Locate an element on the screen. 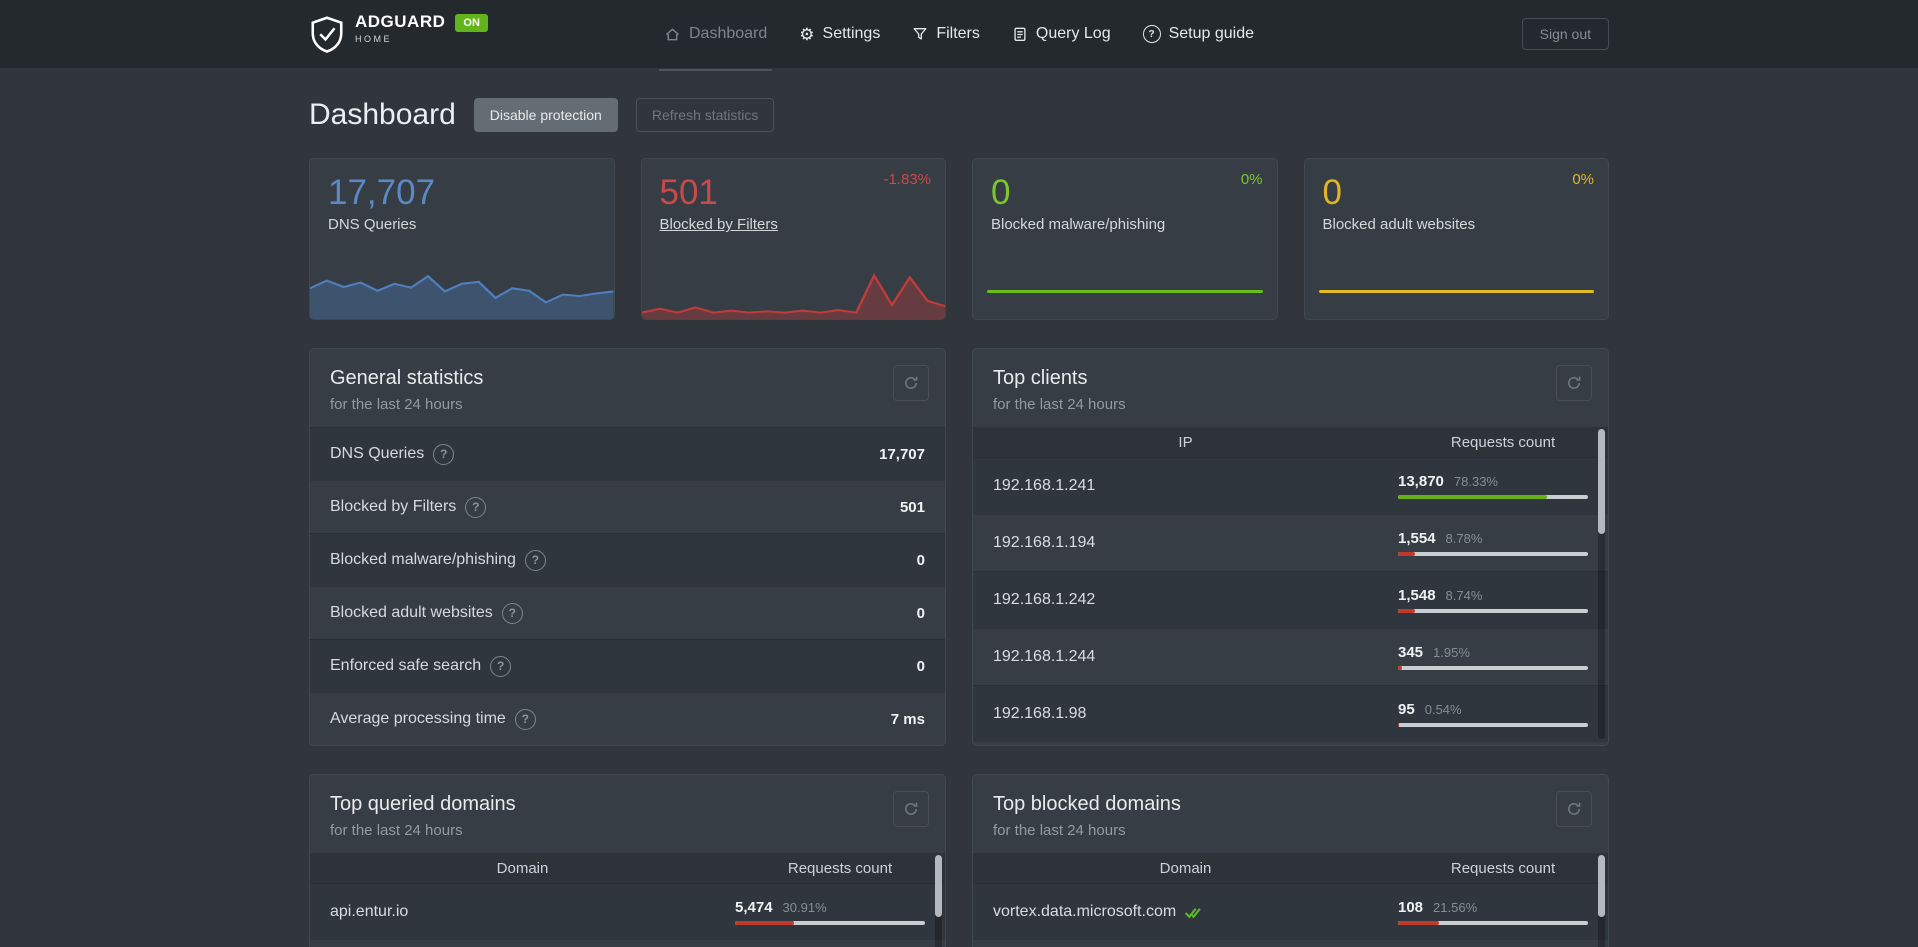 The height and width of the screenshot is (947, 1918). table-row: 192.168.1.244 345 1.95% is located at coordinates (1290, 656).